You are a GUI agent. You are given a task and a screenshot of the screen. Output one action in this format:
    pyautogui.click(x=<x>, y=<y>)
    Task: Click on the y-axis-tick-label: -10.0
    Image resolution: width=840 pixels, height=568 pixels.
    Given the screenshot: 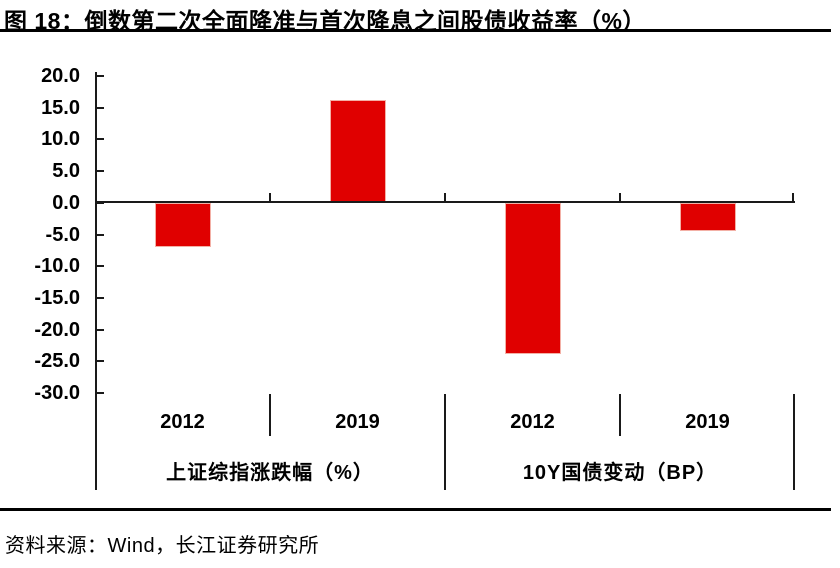 What is the action you would take?
    pyautogui.click(x=57, y=266)
    